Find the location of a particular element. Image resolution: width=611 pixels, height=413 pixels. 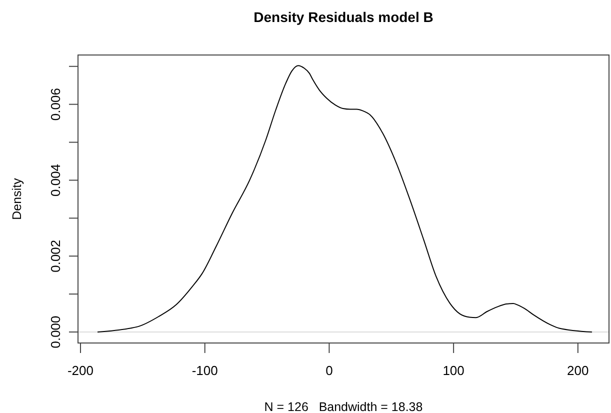

x-tick-label: -100 is located at coordinates (205, 370).